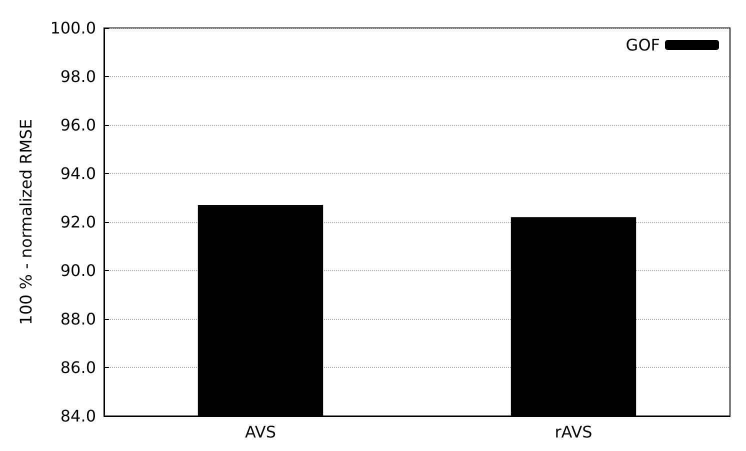  Describe the element at coordinates (78, 367) in the screenshot. I see `y-tick-label: 86.0` at that location.